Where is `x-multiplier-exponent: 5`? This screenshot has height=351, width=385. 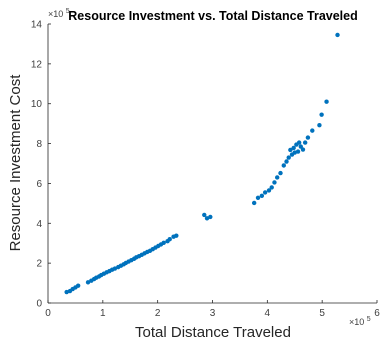
x-multiplier-exponent: 5 is located at coordinates (369, 319).